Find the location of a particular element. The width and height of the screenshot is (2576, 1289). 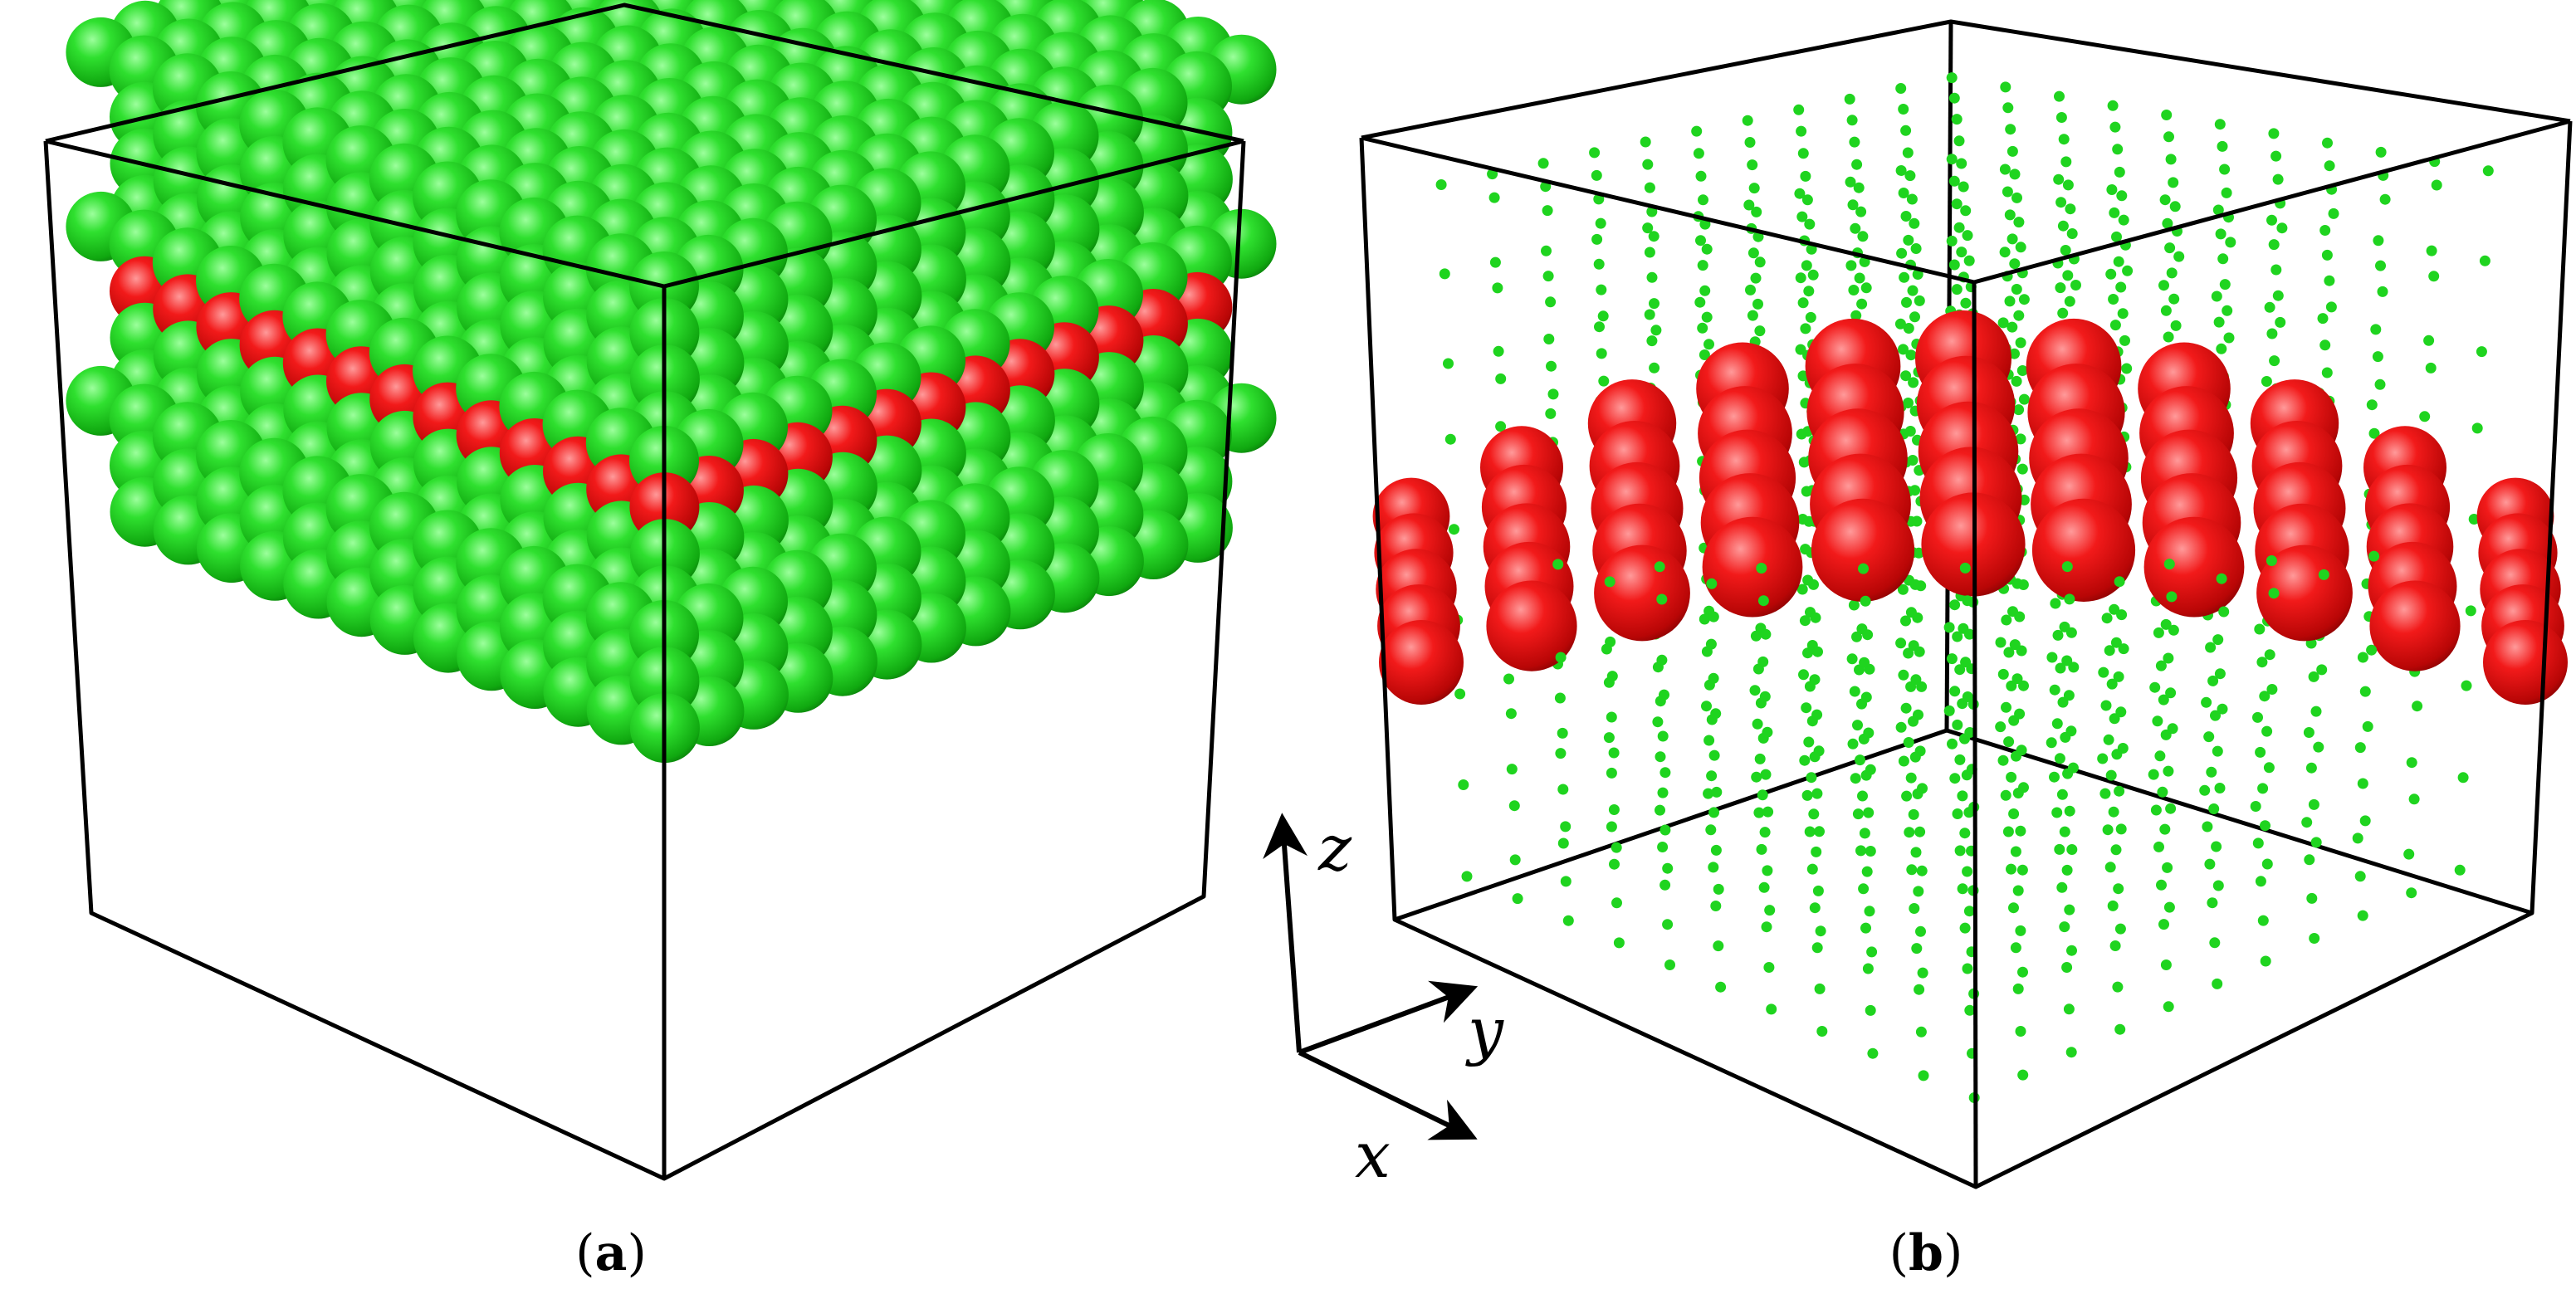

z-axis-arrow is located at coordinates (1285, 933).